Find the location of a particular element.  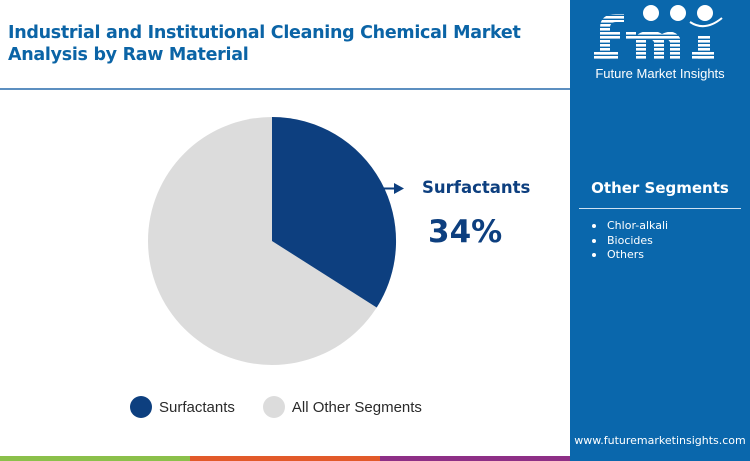

bar-segment-purple is located at coordinates (475, 458).